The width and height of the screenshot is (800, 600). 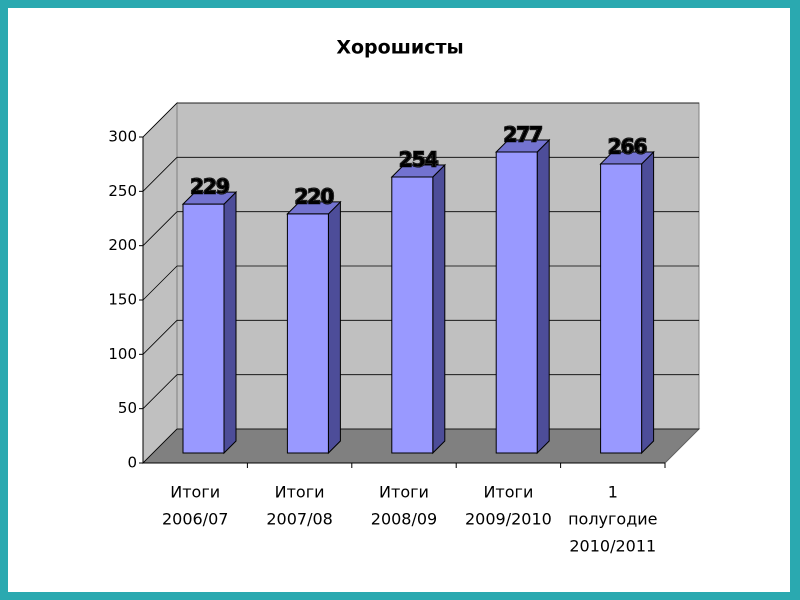 I want to click on value-label: 277, so click(x=522, y=134).